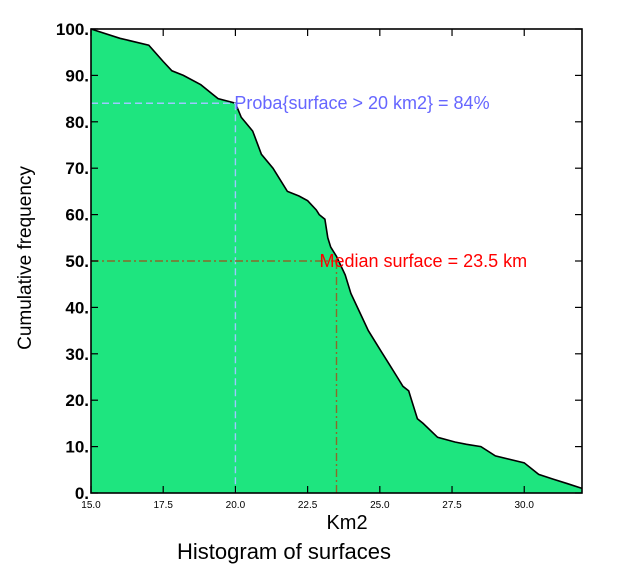  Describe the element at coordinates (77, 261) in the screenshot. I see `y-tick-label: 50.` at that location.